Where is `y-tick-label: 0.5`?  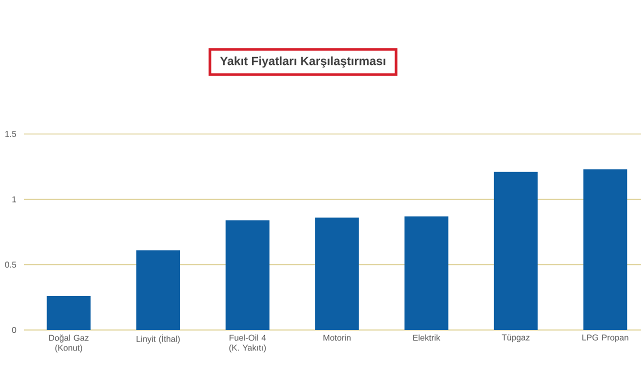
y-tick-label: 0.5 is located at coordinates (10, 265).